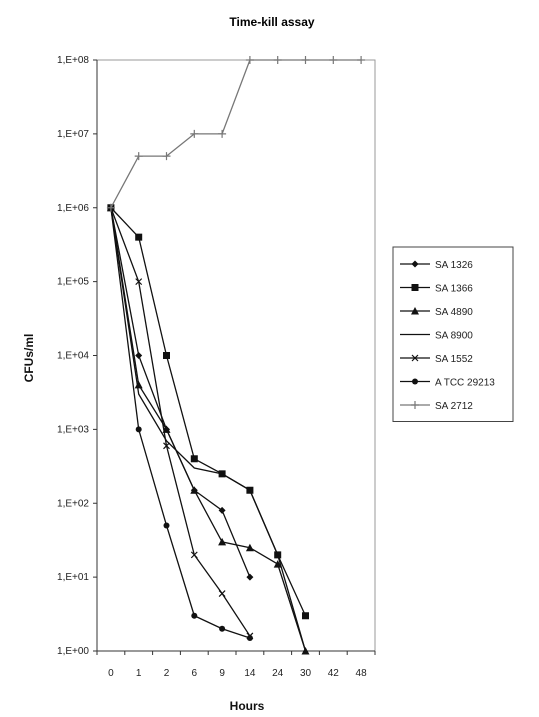 The width and height of the screenshot is (539, 717). Describe the element at coordinates (454, 265) in the screenshot. I see `legend-entry: SA 1326` at that location.